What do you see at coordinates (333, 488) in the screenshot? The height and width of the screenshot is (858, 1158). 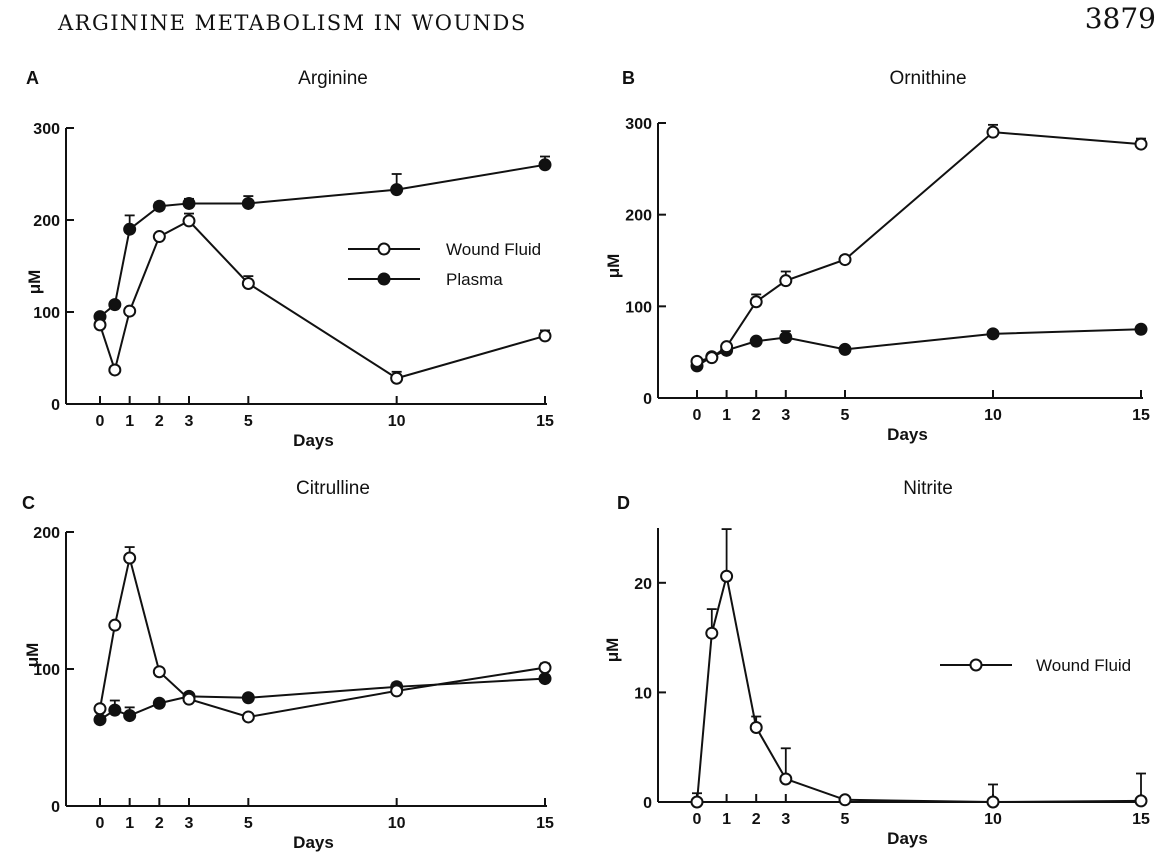 I see `panel-title: Citrulline` at bounding box center [333, 488].